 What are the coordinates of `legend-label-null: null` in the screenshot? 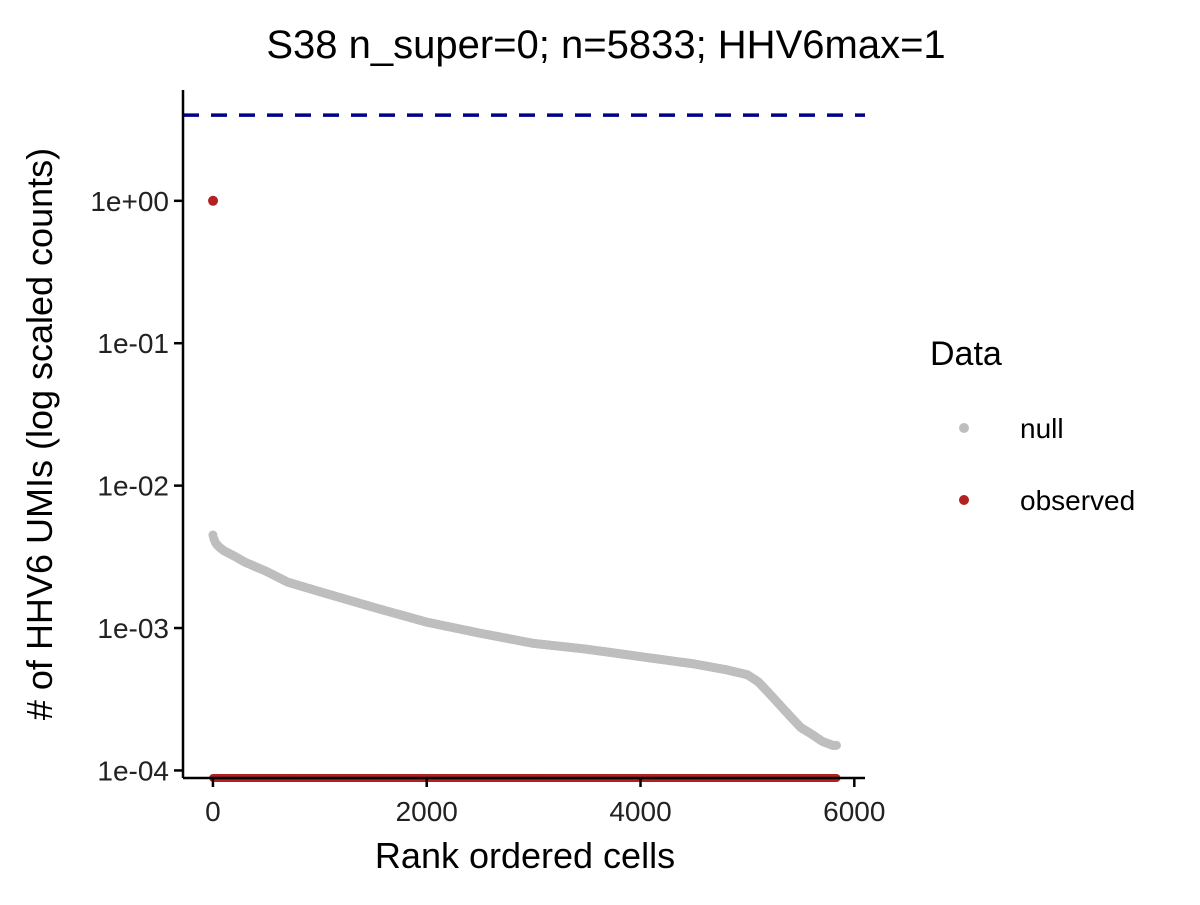 It's located at (1042, 428).